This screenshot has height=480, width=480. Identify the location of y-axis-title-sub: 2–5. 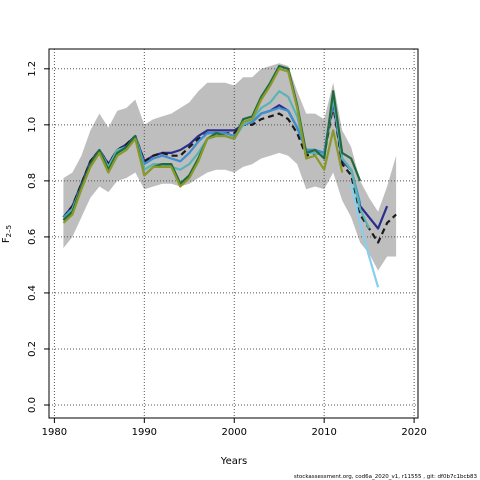
(9, 231).